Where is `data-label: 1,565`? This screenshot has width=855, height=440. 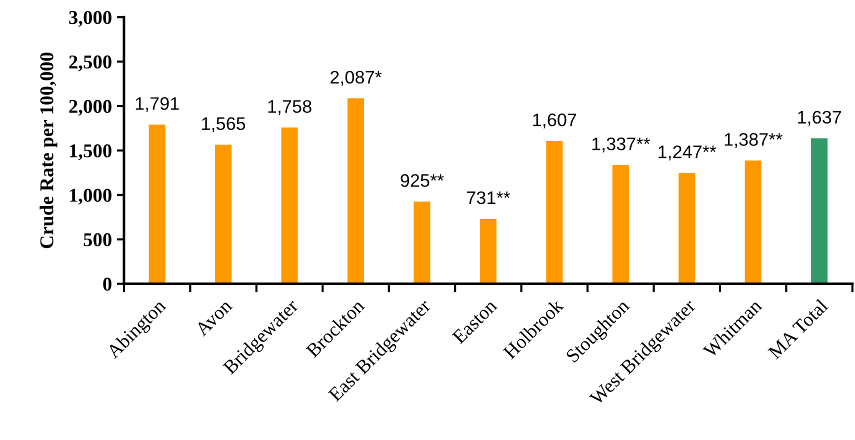 data-label: 1,565 is located at coordinates (224, 124).